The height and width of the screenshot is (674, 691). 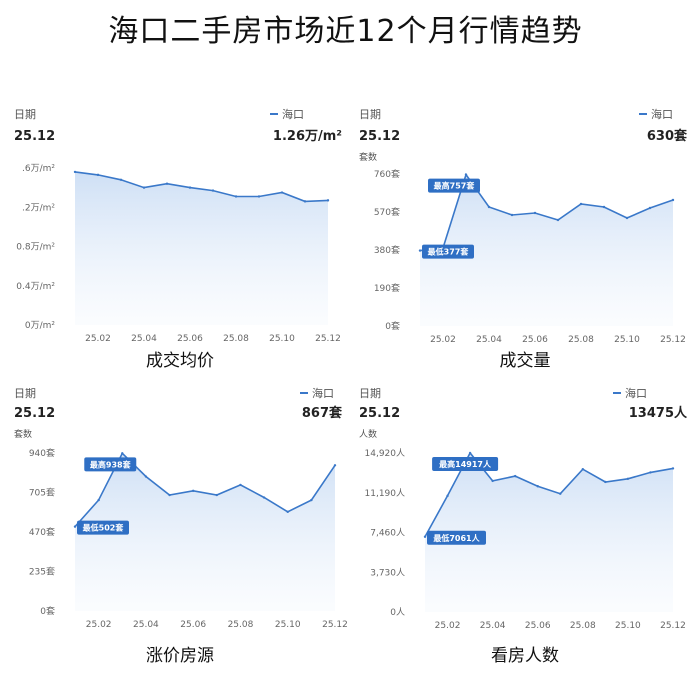 I want to click on y-tick-label: 705套, so click(x=42, y=493).